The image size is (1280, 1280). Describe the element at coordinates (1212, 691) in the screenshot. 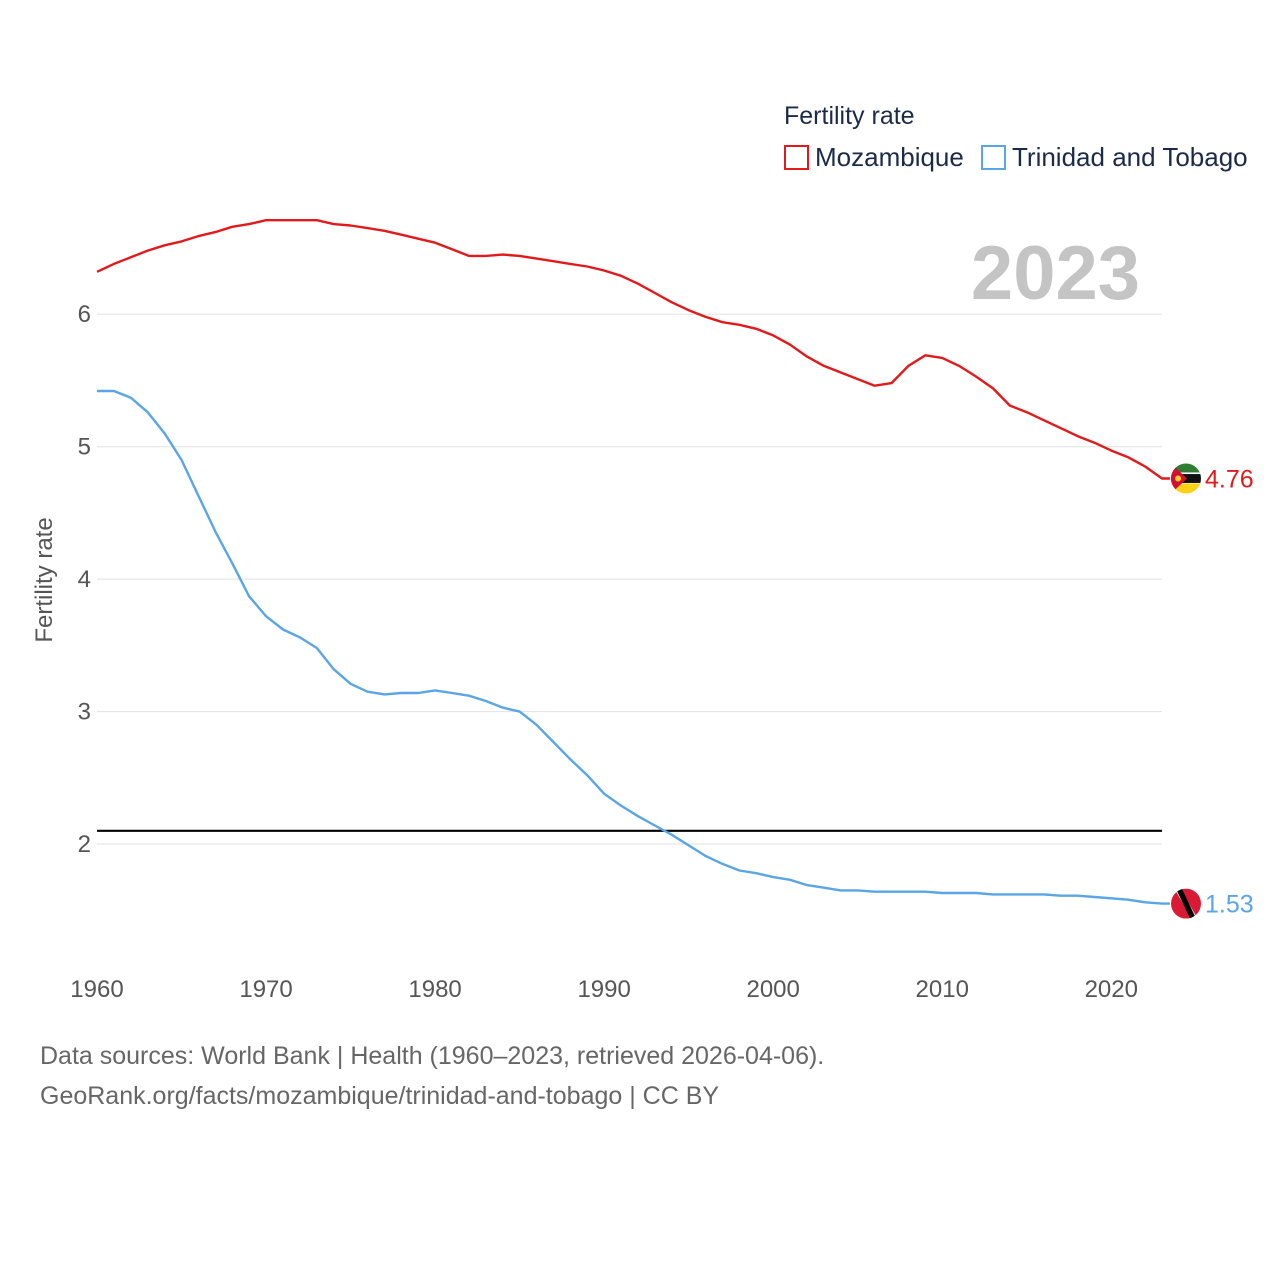

I see `series-end-markers: 4.76 1.53` at that location.